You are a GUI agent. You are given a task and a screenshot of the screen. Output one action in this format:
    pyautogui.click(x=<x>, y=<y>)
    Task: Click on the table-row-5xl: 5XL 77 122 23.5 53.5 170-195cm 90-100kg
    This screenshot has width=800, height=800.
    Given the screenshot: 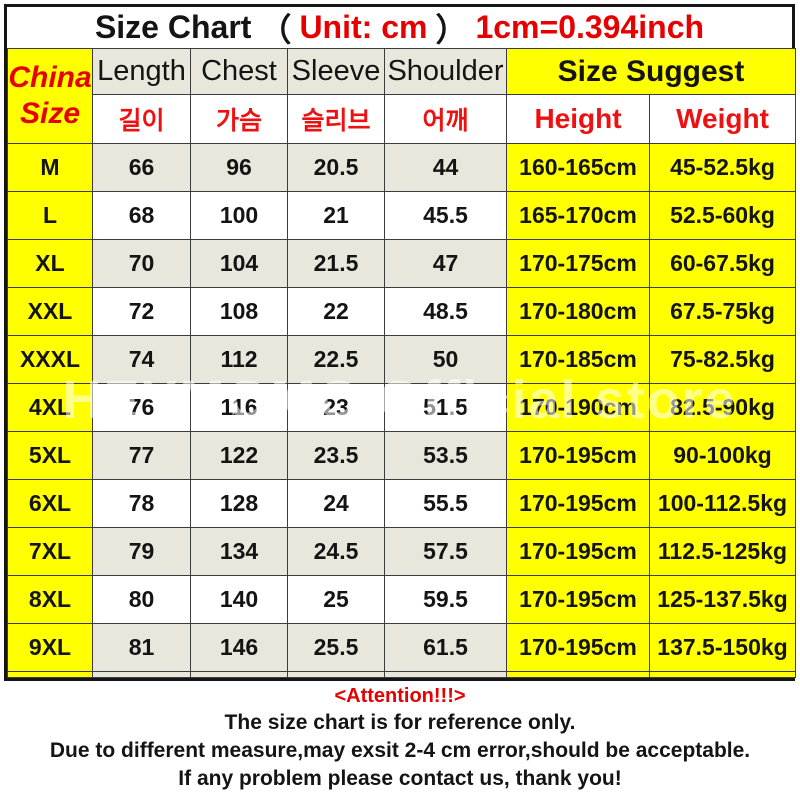 What is the action you would take?
    pyautogui.click(x=401, y=455)
    